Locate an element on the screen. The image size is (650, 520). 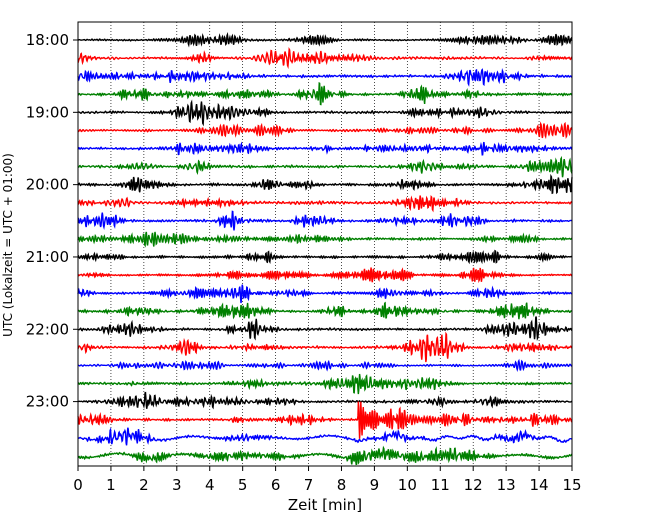
x-axis-ticks: 0 1 2 3 4 5 6 7 8 9 10 11 12 13 14 15 is located at coordinates (327, 480).